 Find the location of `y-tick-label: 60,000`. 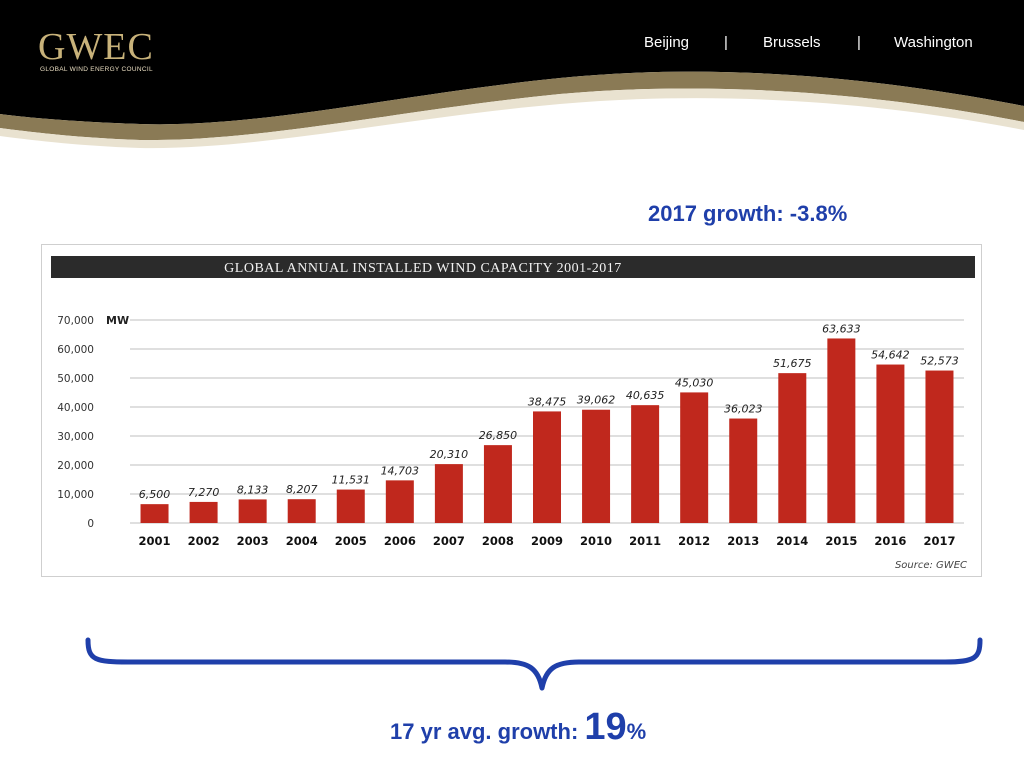

y-tick-label: 60,000 is located at coordinates (75, 350).